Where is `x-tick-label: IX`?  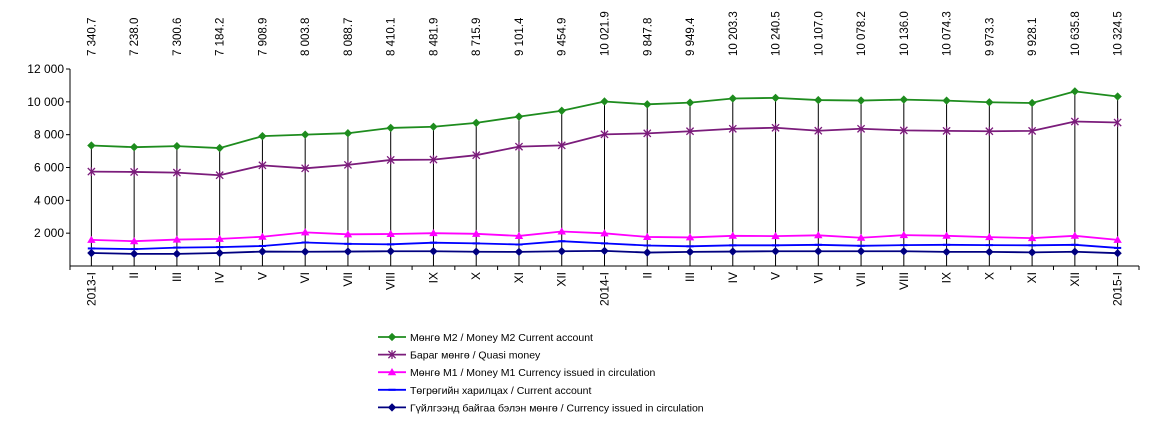
x-tick-label: IX is located at coordinates (433, 277).